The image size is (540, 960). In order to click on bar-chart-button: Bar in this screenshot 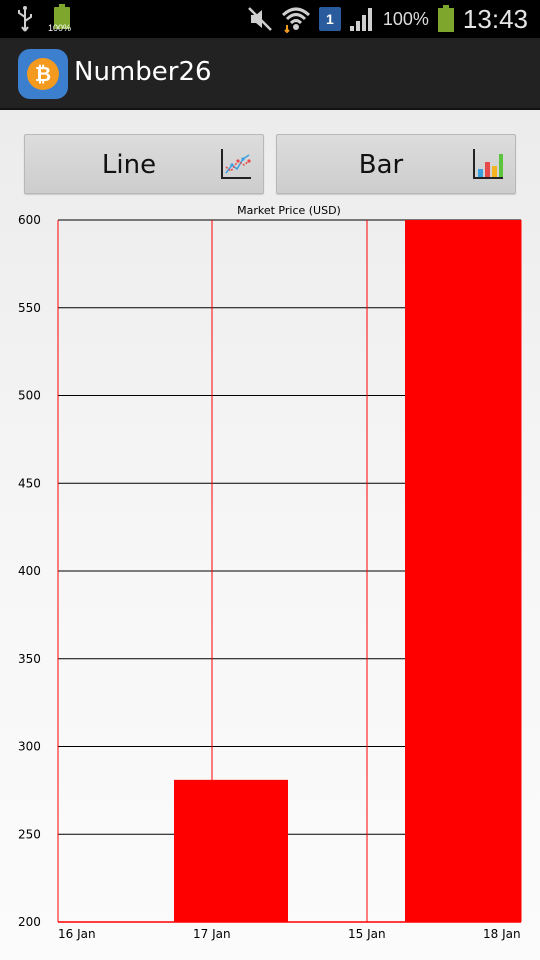, I will do `click(396, 164)`.